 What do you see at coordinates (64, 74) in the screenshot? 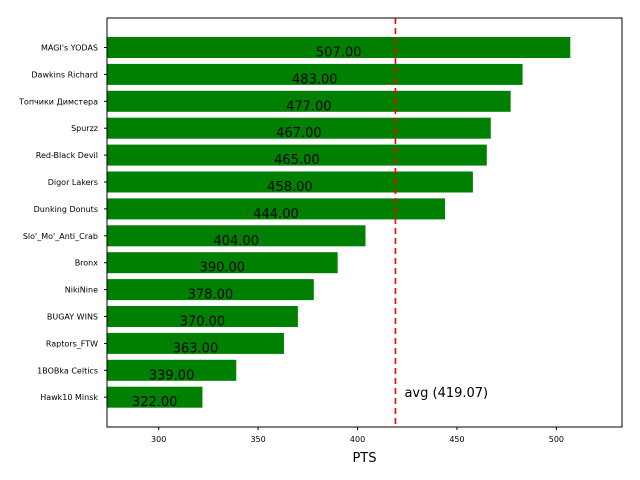
I see `y-tick-label: Dawkins Richard` at bounding box center [64, 74].